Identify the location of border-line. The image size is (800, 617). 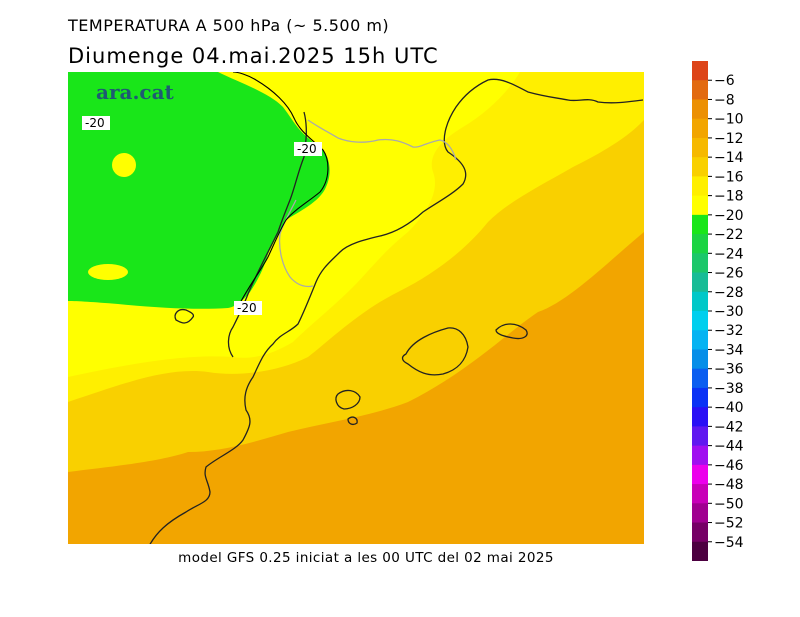
(367, 203).